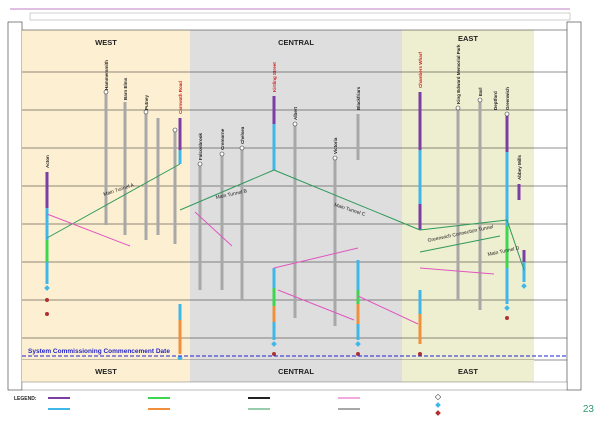  Describe the element at coordinates (358, 98) in the screenshot. I see `site-label-blackfriars: Blackfriars` at that location.